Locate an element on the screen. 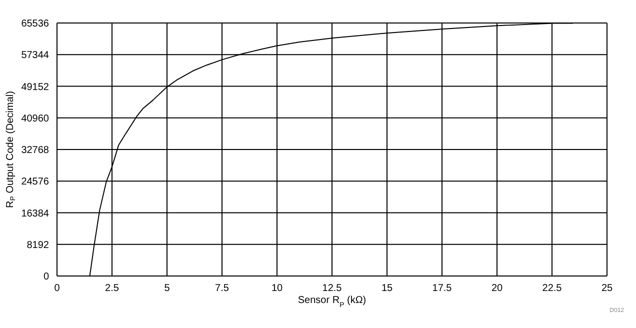  x-tick-label: 20 is located at coordinates (497, 288).